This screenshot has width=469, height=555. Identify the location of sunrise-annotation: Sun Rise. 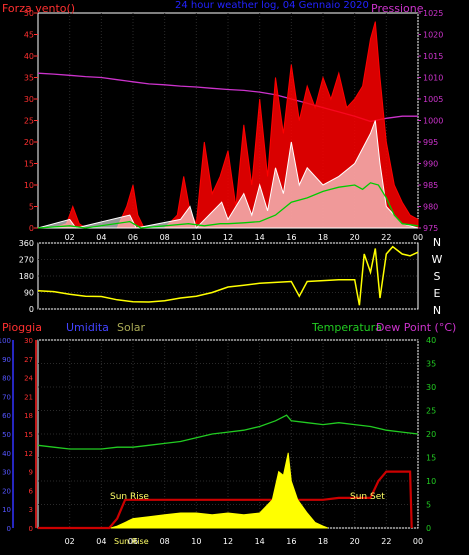
(129, 497).